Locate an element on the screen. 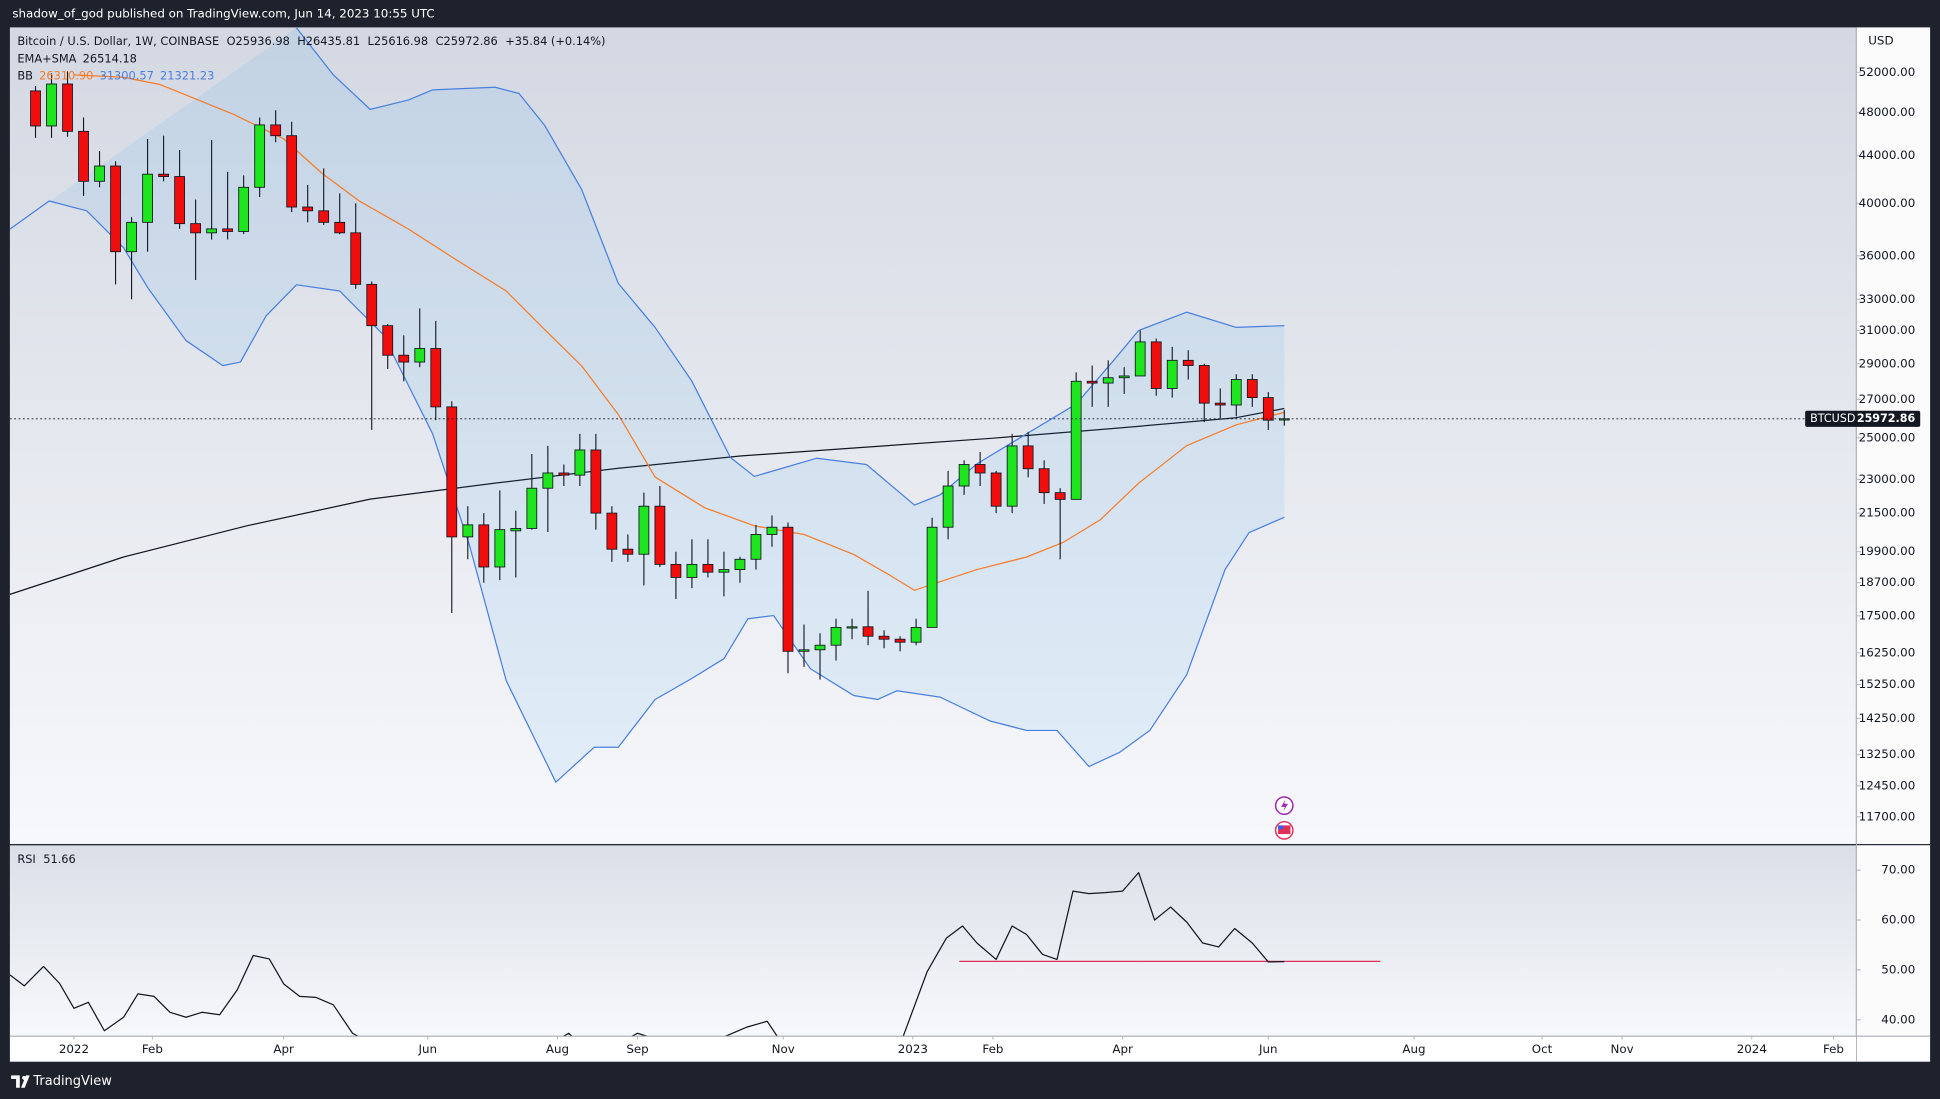 This screenshot has width=1940, height=1099. indicator-value: 26514.18 is located at coordinates (110, 58).